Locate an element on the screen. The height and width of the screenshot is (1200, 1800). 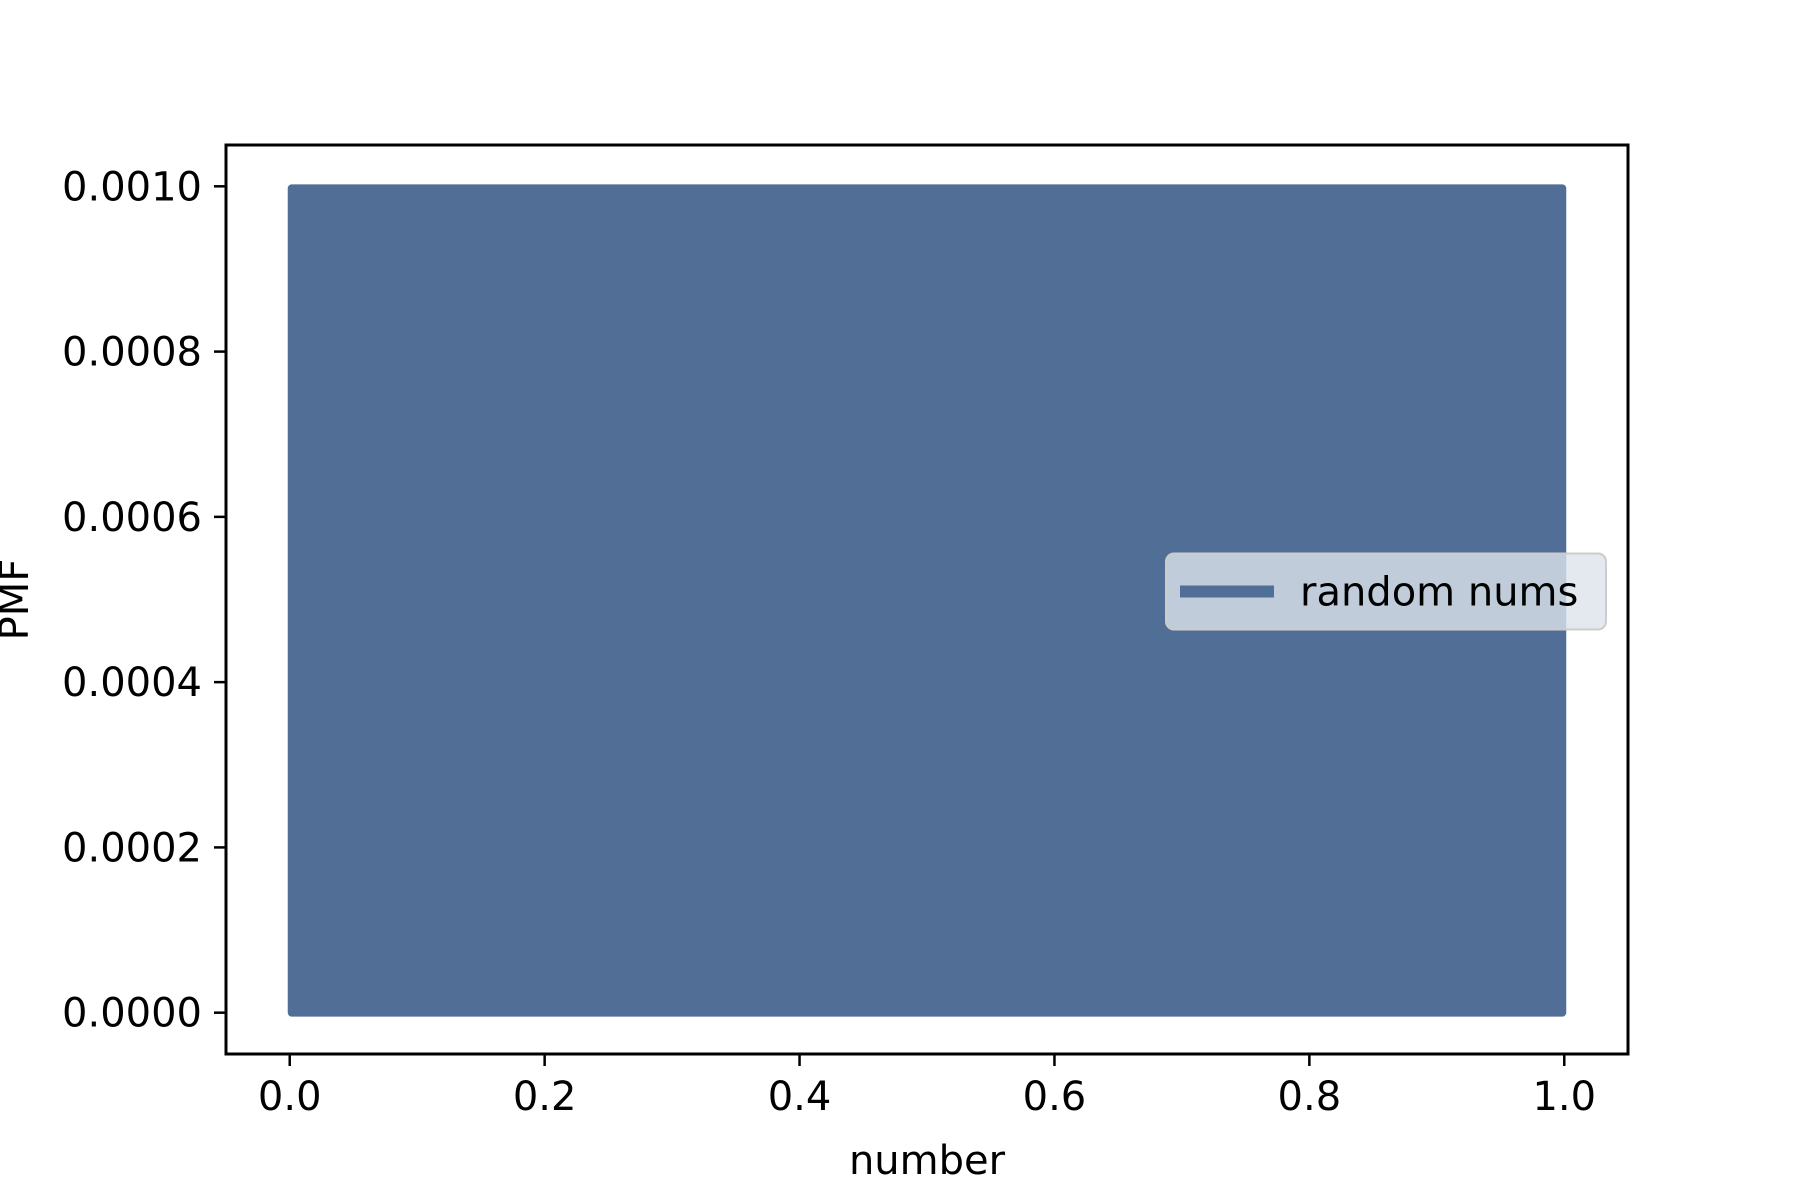
legend-box is located at coordinates (1386, 591).